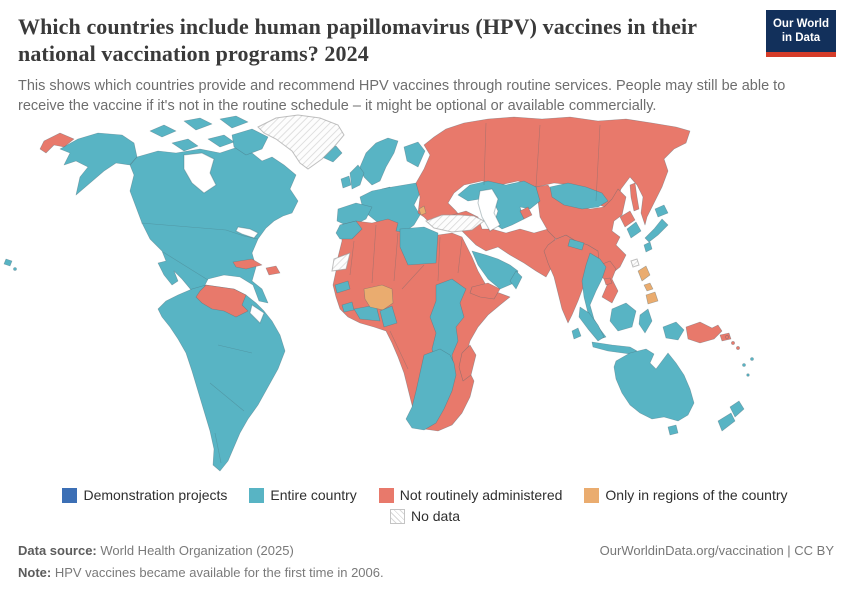 The width and height of the screenshot is (850, 600). What do you see at coordinates (422, 210) in the screenshot?
I see `country-moldova` at bounding box center [422, 210].